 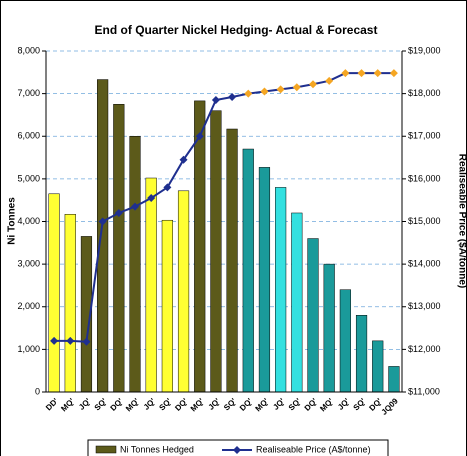 I want to click on y-tick-label: 0, so click(x=37, y=391).